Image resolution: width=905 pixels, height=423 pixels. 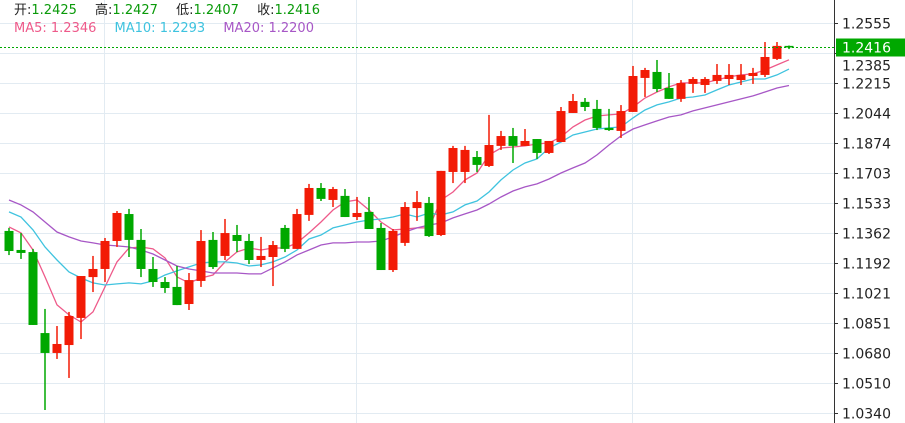 What do you see at coordinates (167, 11) in the screenshot?
I see `ohlc-legend: 开:1.2425 高:1.2427 低:1.2407 收:1.2416` at bounding box center [167, 11].